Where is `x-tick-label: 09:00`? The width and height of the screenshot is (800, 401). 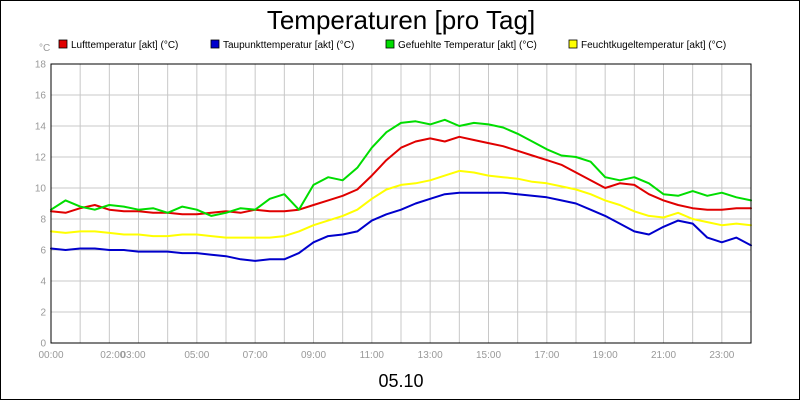
x-tick-label: 09:00 is located at coordinates (313, 355).